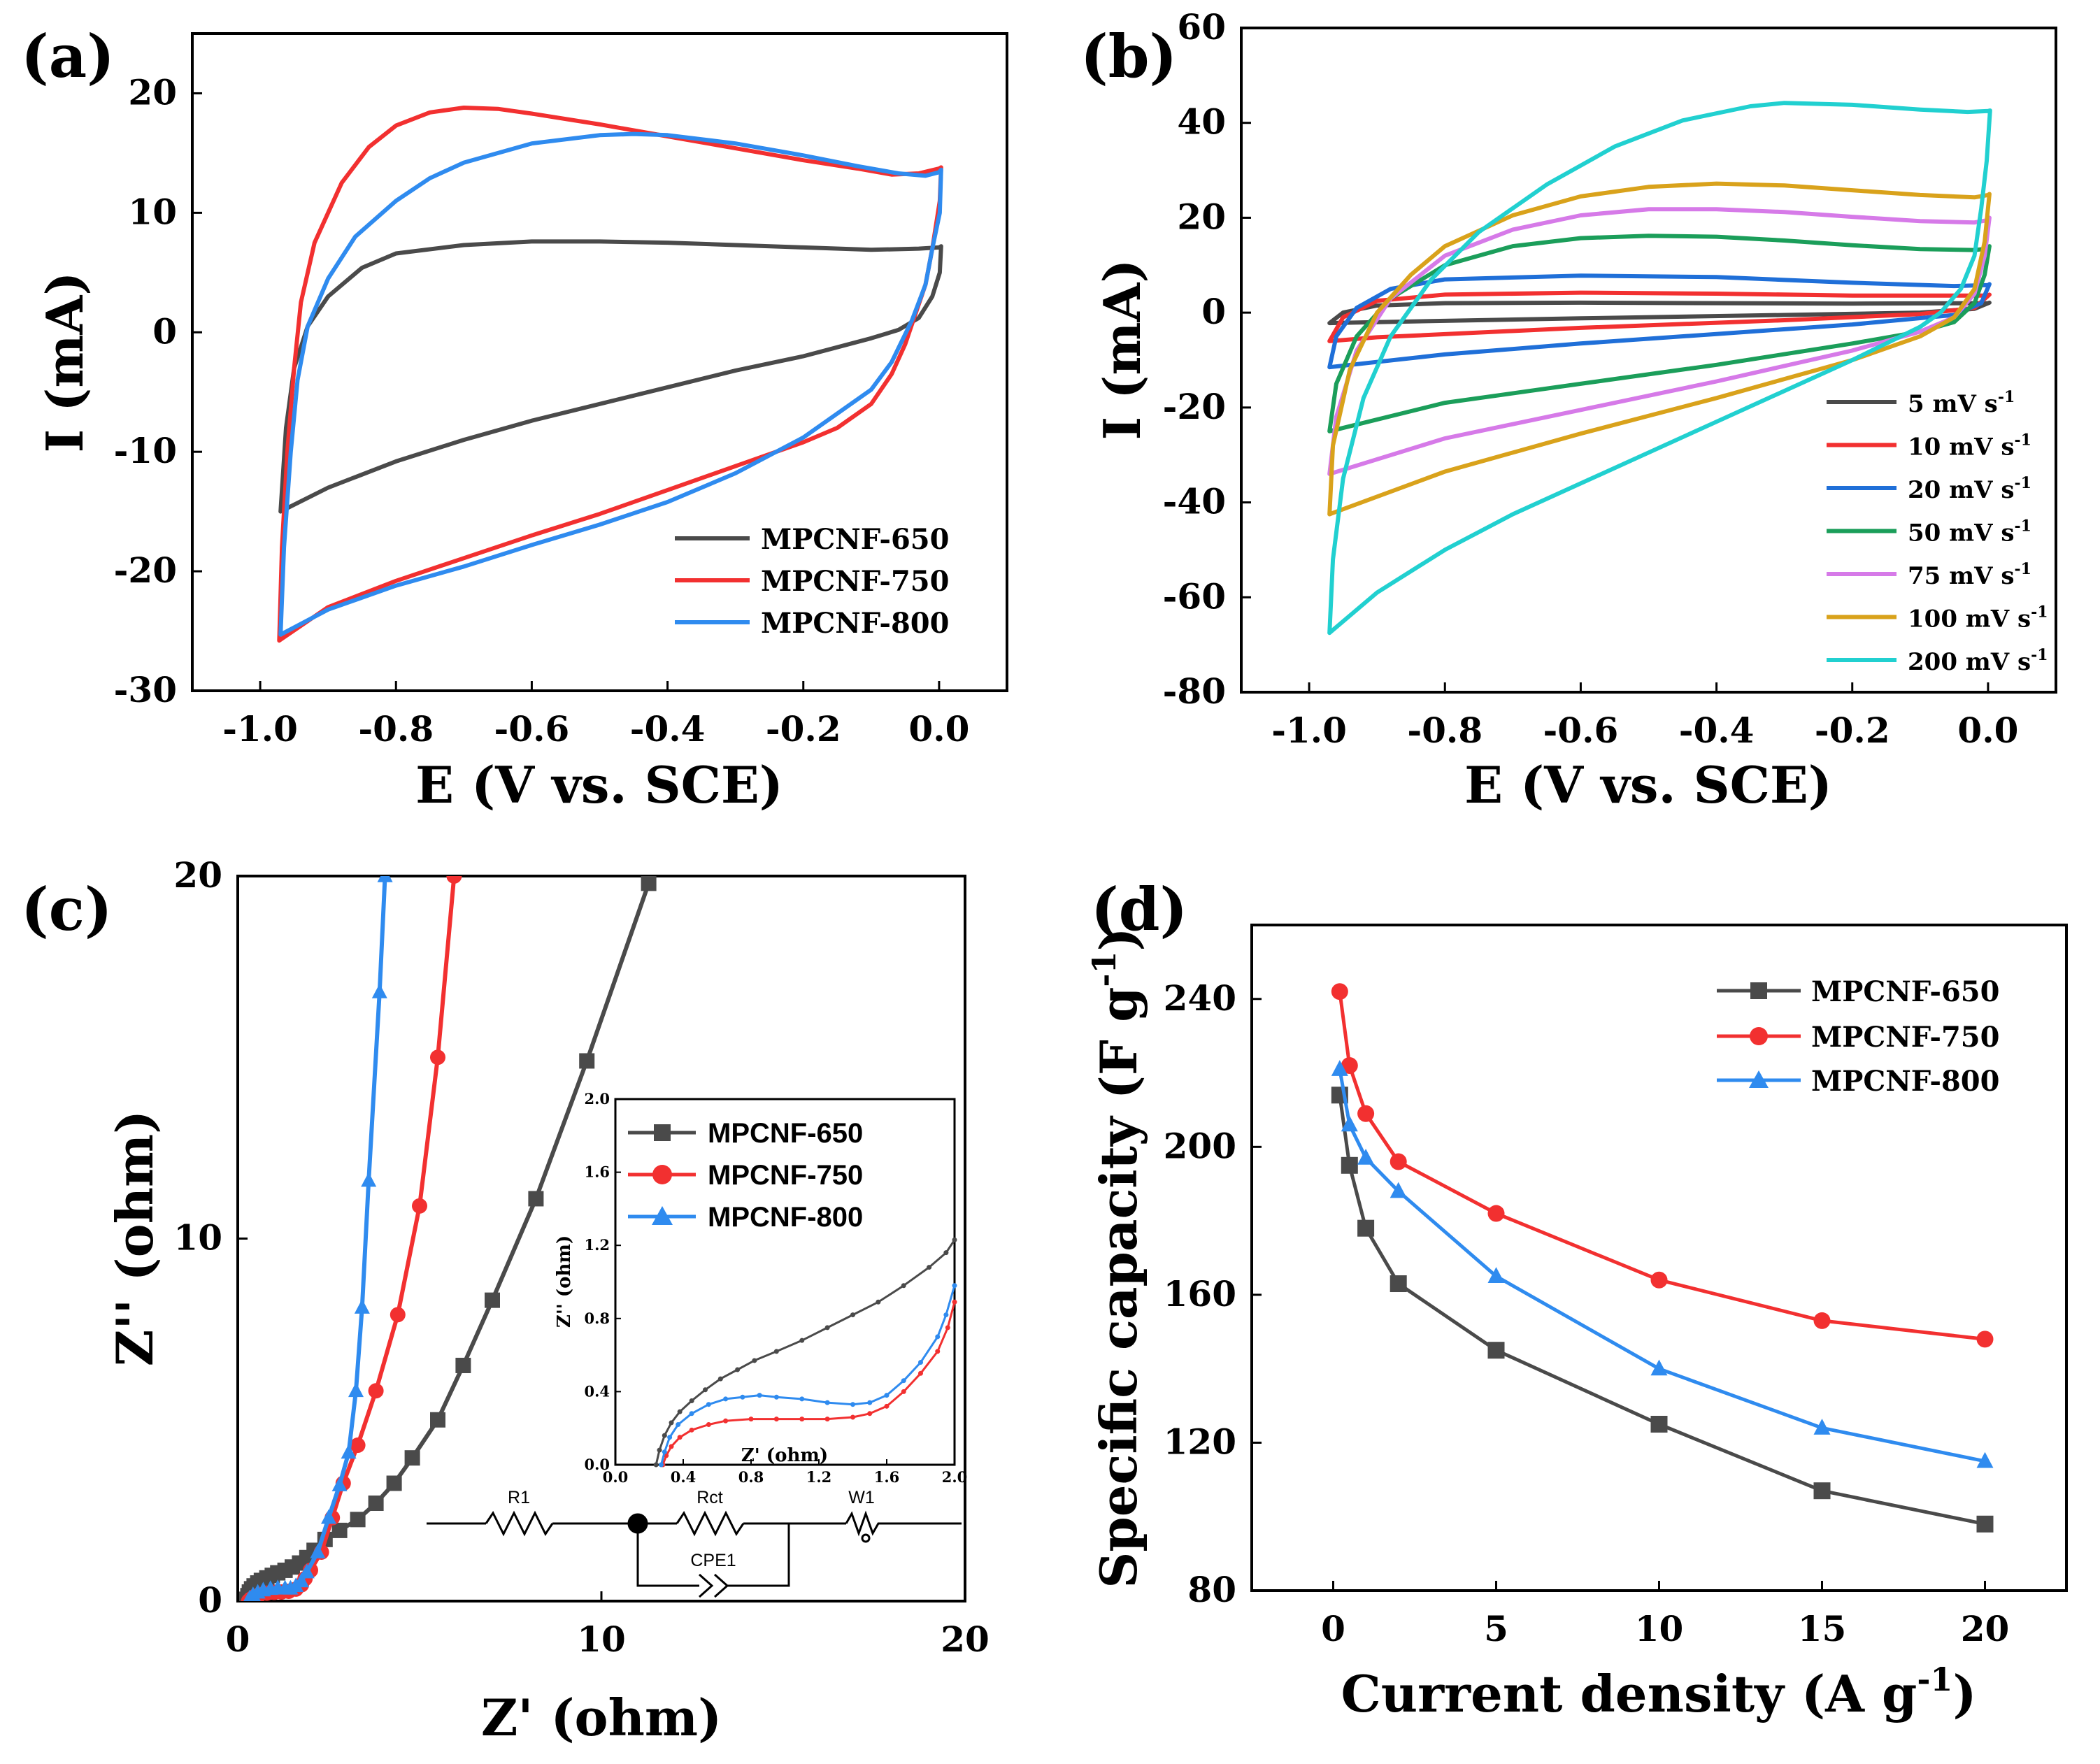 Image resolution: width=2100 pixels, height=1764 pixels. Describe the element at coordinates (812, 582) in the screenshot. I see `panel-a-legend: MPCNF-650 MPCNF-750 MPCNF-800` at that location.